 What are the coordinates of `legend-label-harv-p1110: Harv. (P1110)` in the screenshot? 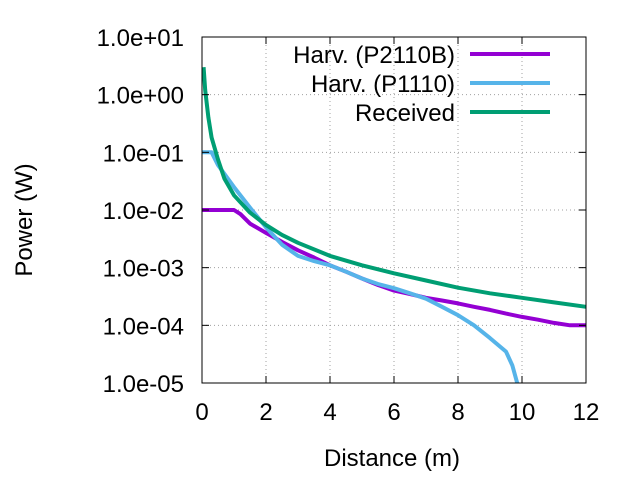 It's located at (383, 84).